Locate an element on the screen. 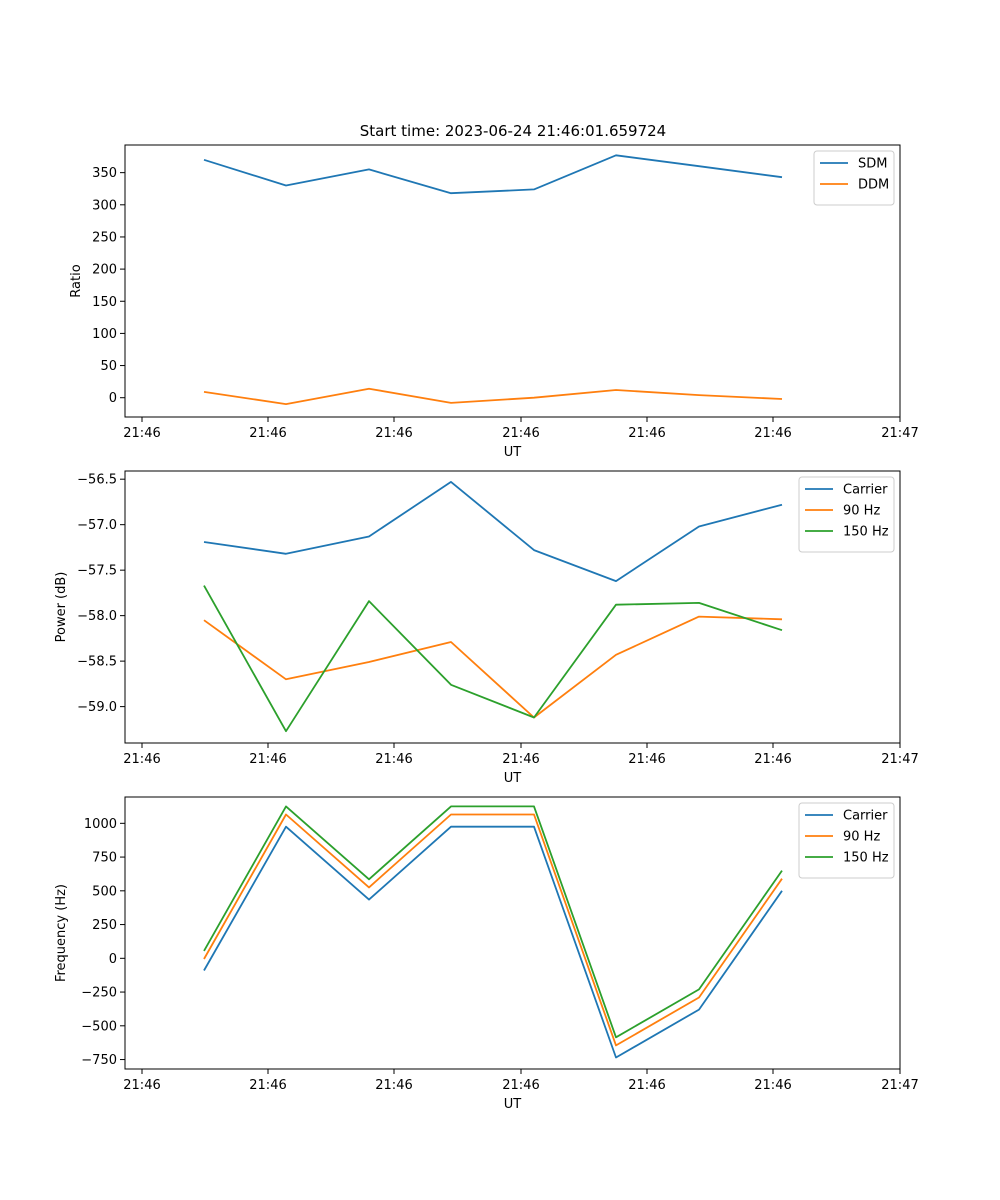 This screenshot has height=1200, width=1000. y-tick-label: −58.0 is located at coordinates (97, 616).